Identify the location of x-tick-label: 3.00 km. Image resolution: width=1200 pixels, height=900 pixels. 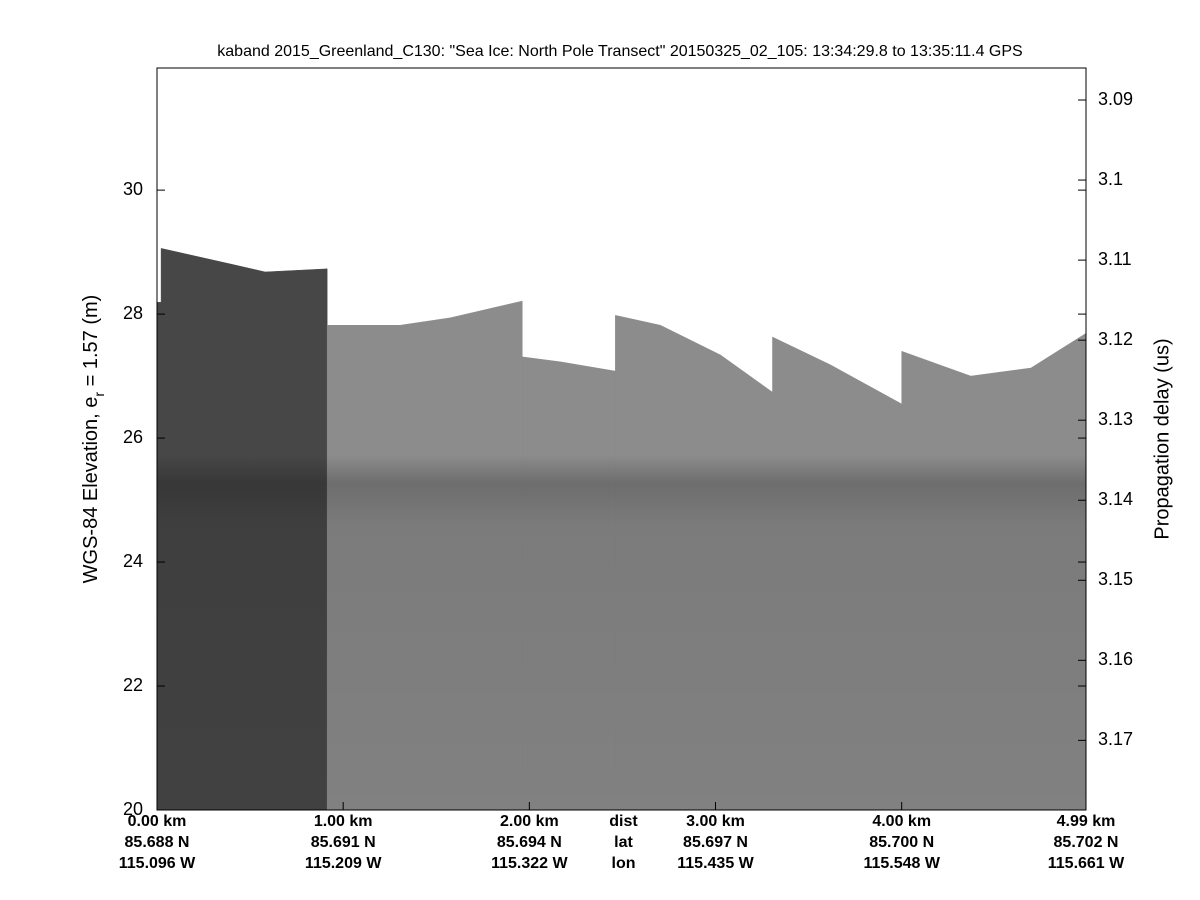
(715, 821).